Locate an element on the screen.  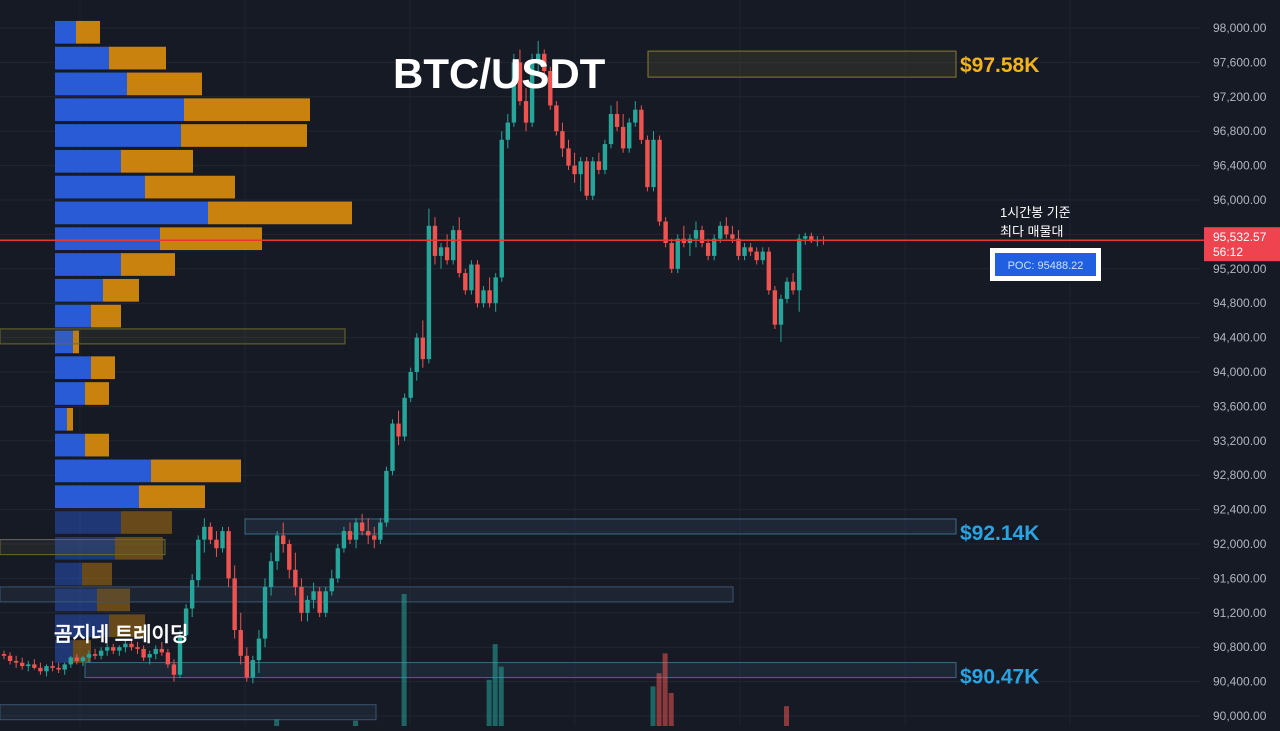
y-tick-label: 98,000.00 is located at coordinates (1240, 28).